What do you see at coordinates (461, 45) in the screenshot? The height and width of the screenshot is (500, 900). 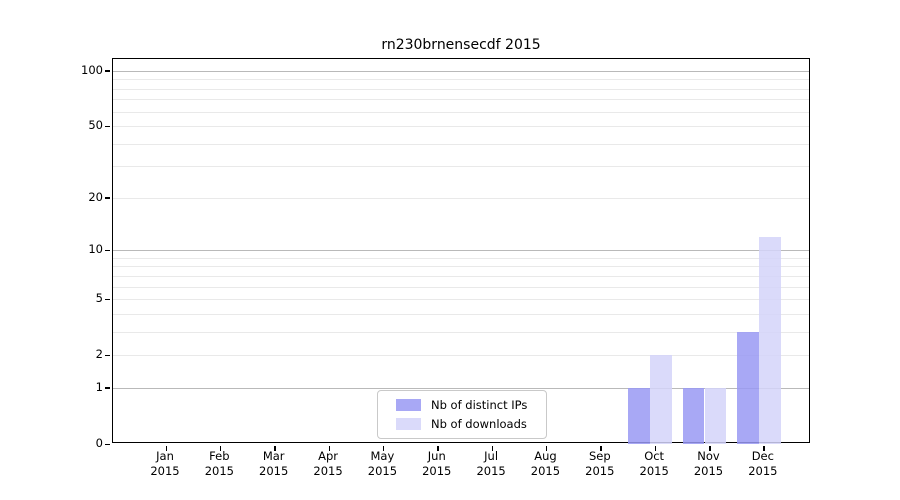 I see `chart-title: rn230brnensecdf 2015` at bounding box center [461, 45].